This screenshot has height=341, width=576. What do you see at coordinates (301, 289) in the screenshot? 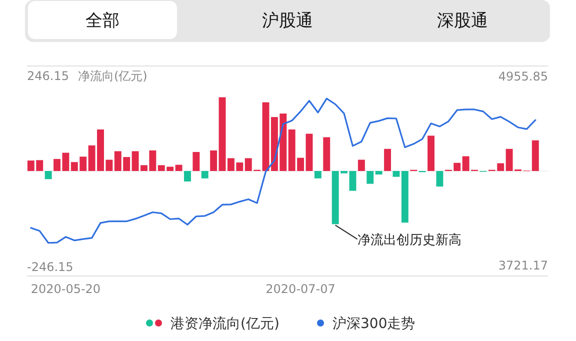
I see `x-tick-label: 2020-07-07` at bounding box center [301, 289].